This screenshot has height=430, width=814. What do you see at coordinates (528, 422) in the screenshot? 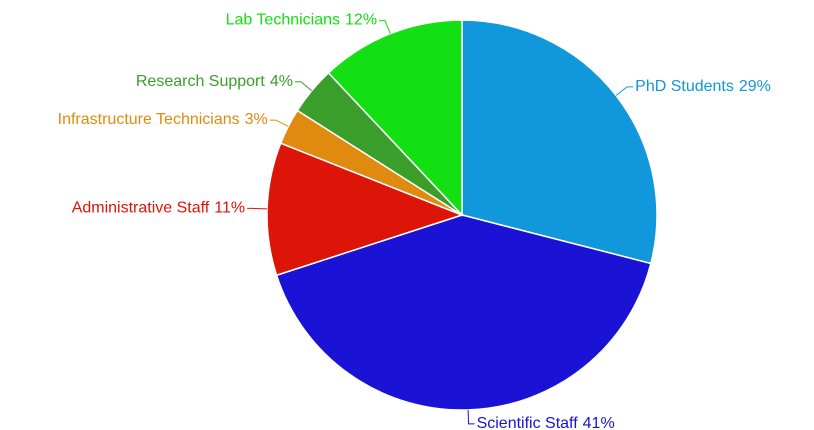
I see `slice-category: Scientific Staff` at bounding box center [528, 422].